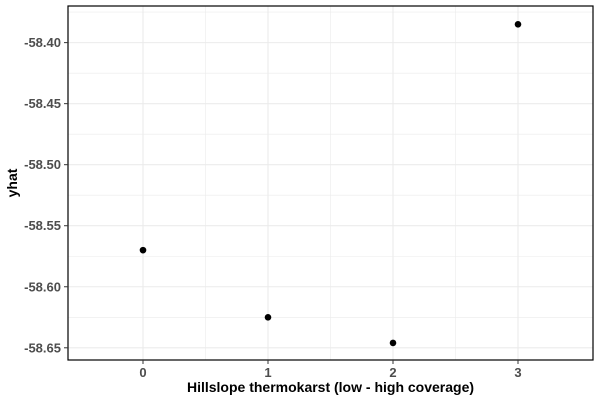 The width and height of the screenshot is (600, 400). Describe the element at coordinates (392, 372) in the screenshot. I see `x-tick-label: 2` at that location.